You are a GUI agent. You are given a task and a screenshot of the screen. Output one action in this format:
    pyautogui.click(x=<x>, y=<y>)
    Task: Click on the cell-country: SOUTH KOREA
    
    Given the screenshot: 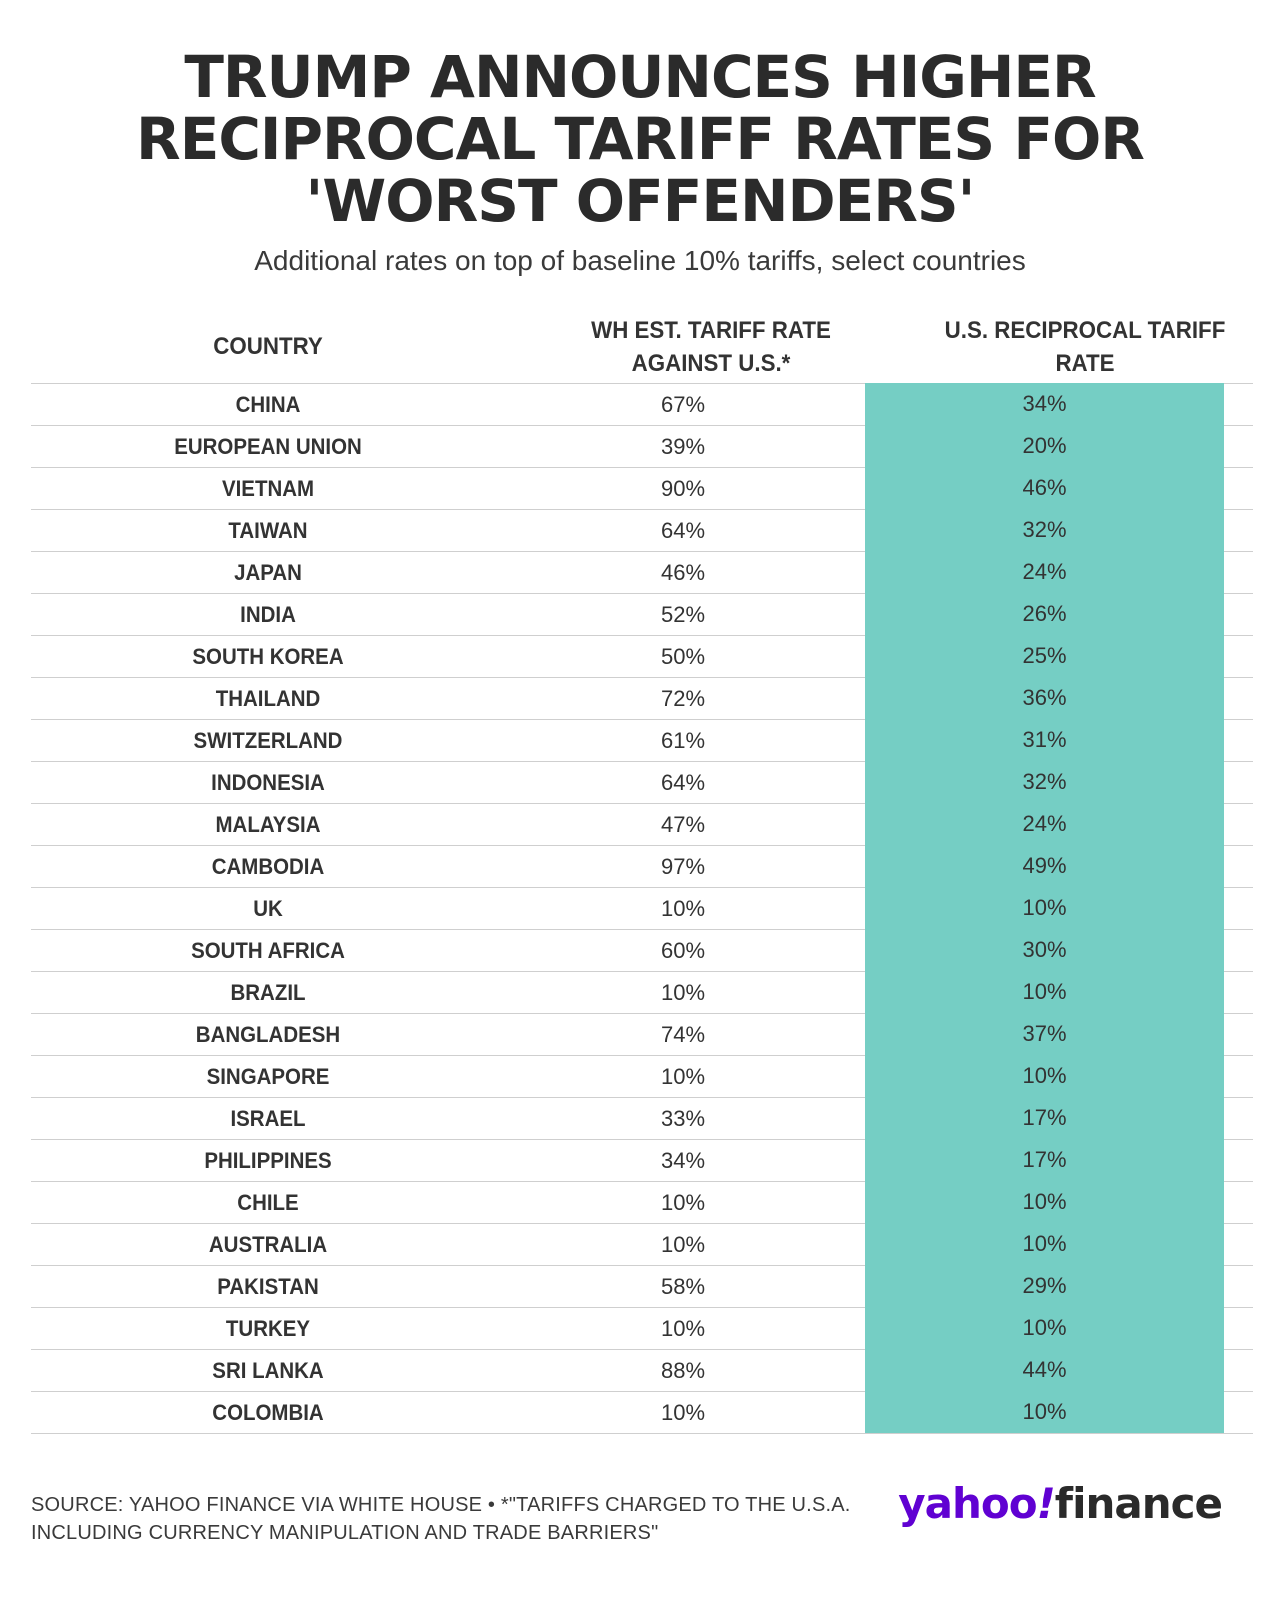 What is the action you would take?
    pyautogui.click(x=268, y=656)
    